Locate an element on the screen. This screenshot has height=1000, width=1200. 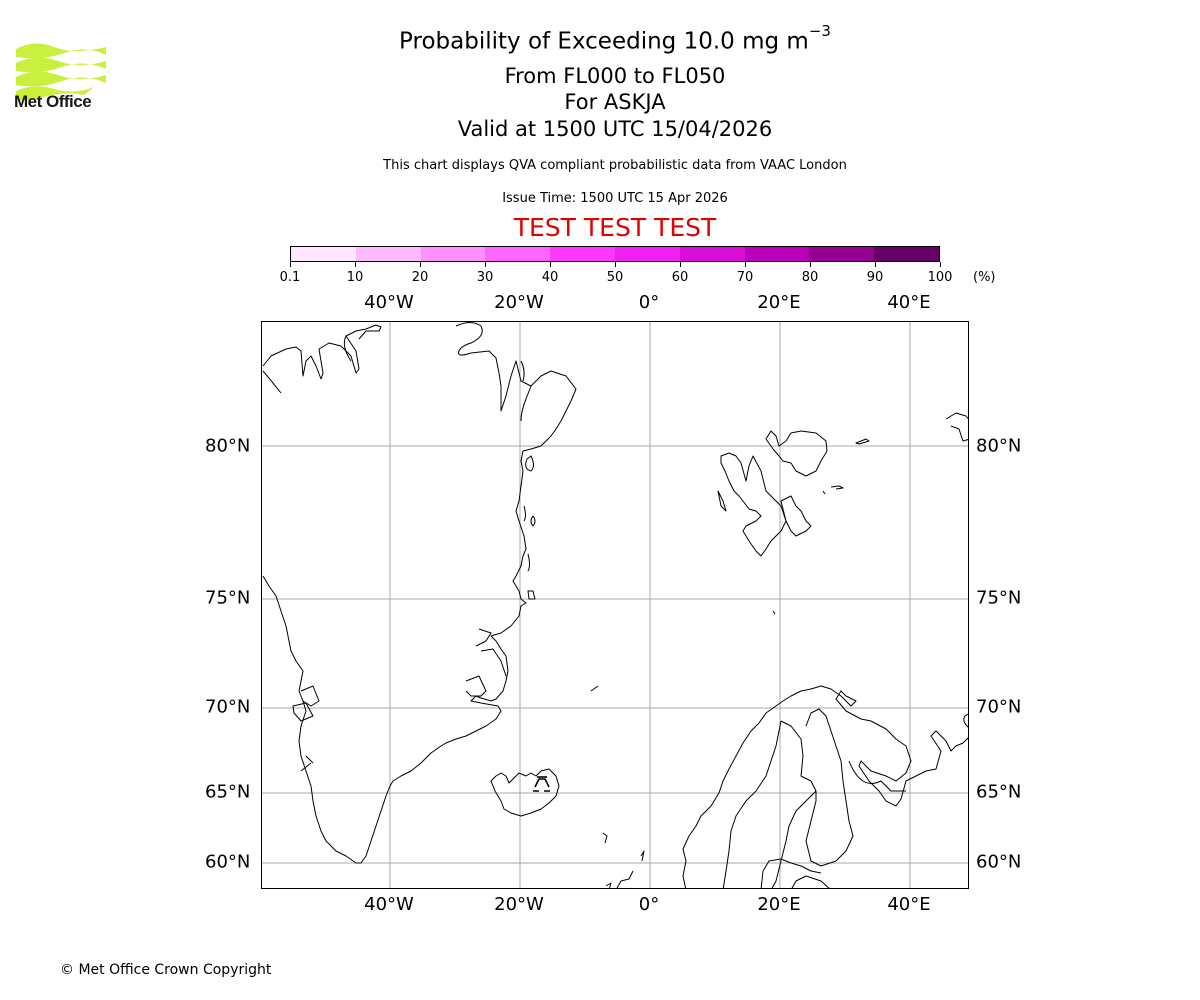
lon-label-top: 40°W is located at coordinates (389, 302).